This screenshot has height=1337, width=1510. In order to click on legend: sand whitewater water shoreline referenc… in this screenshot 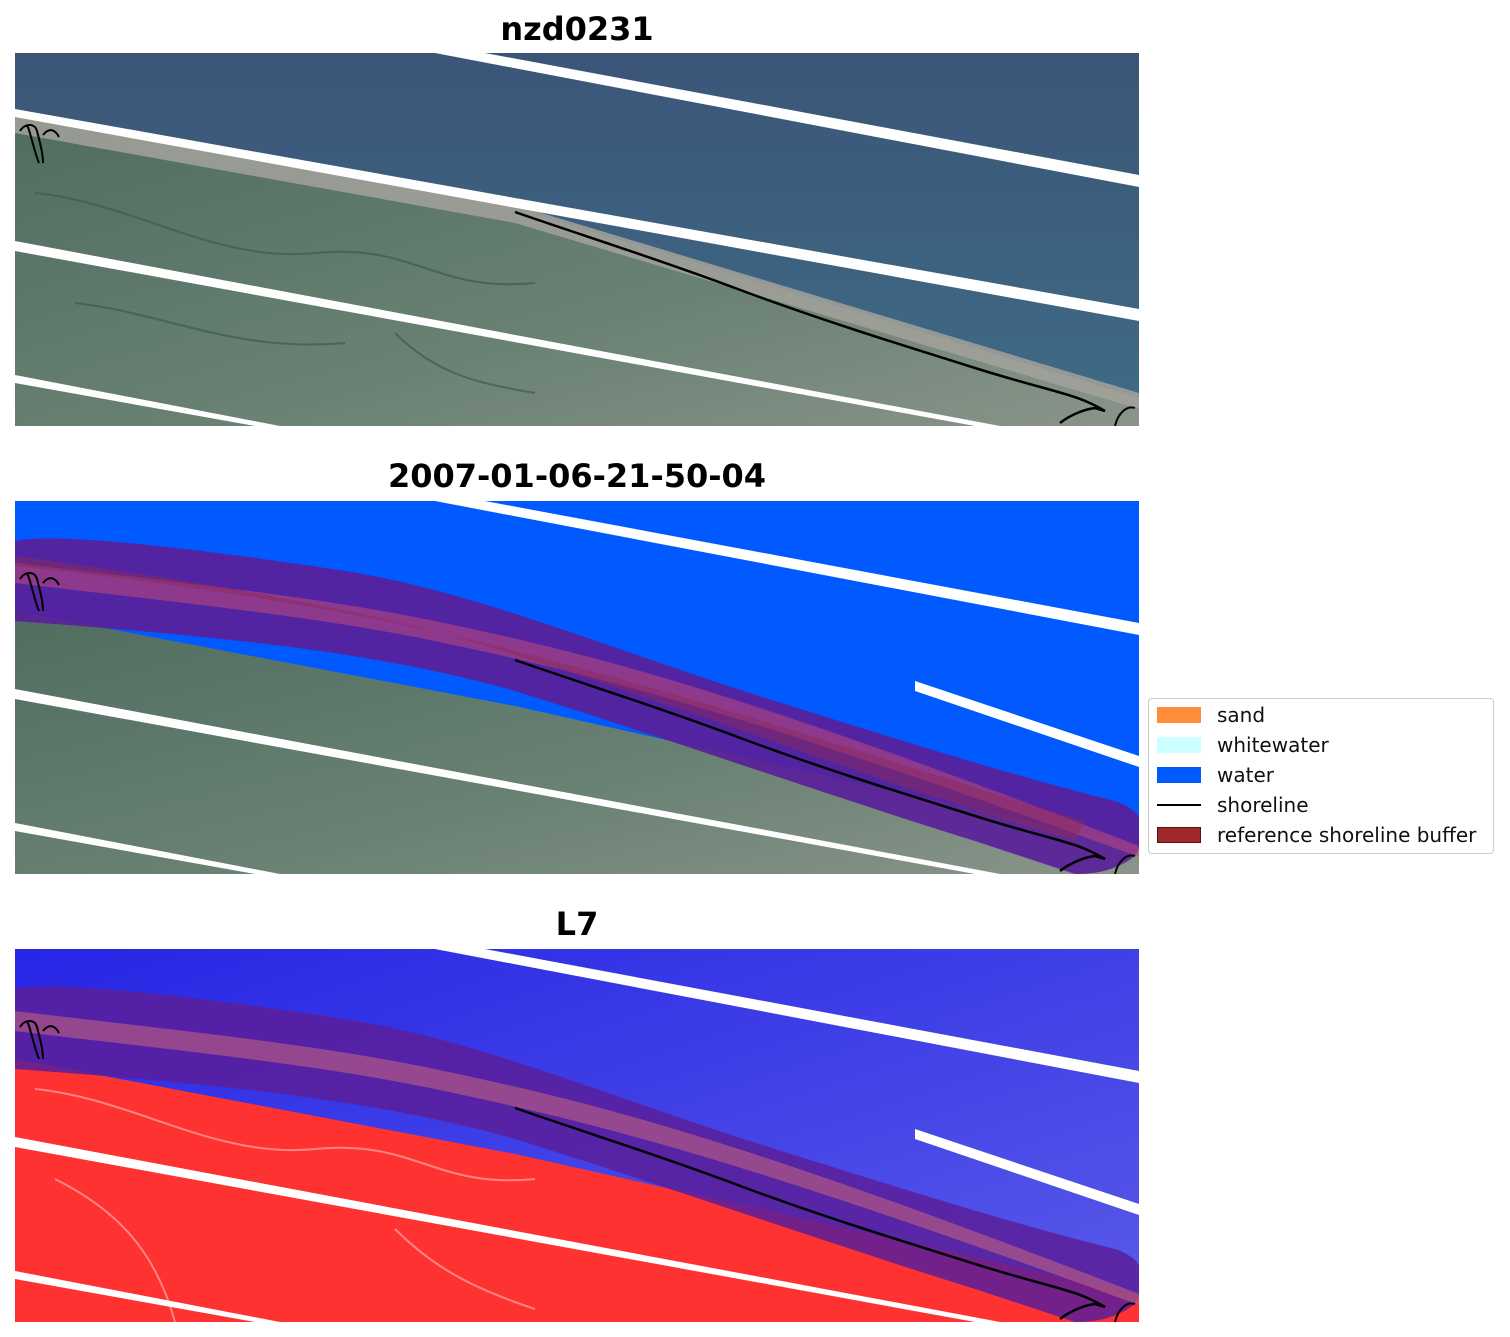, I will do `click(1321, 776)`.